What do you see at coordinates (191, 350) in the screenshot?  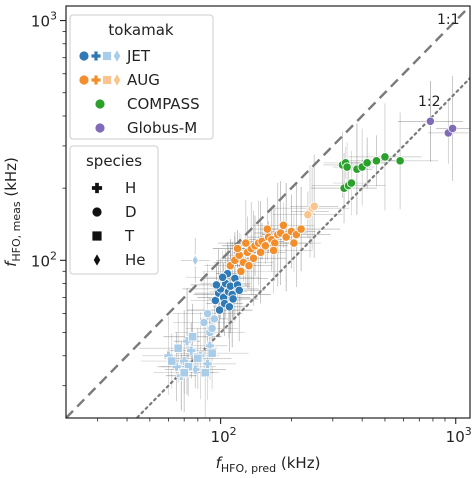 I see `data-point-jet-h` at bounding box center [191, 350].